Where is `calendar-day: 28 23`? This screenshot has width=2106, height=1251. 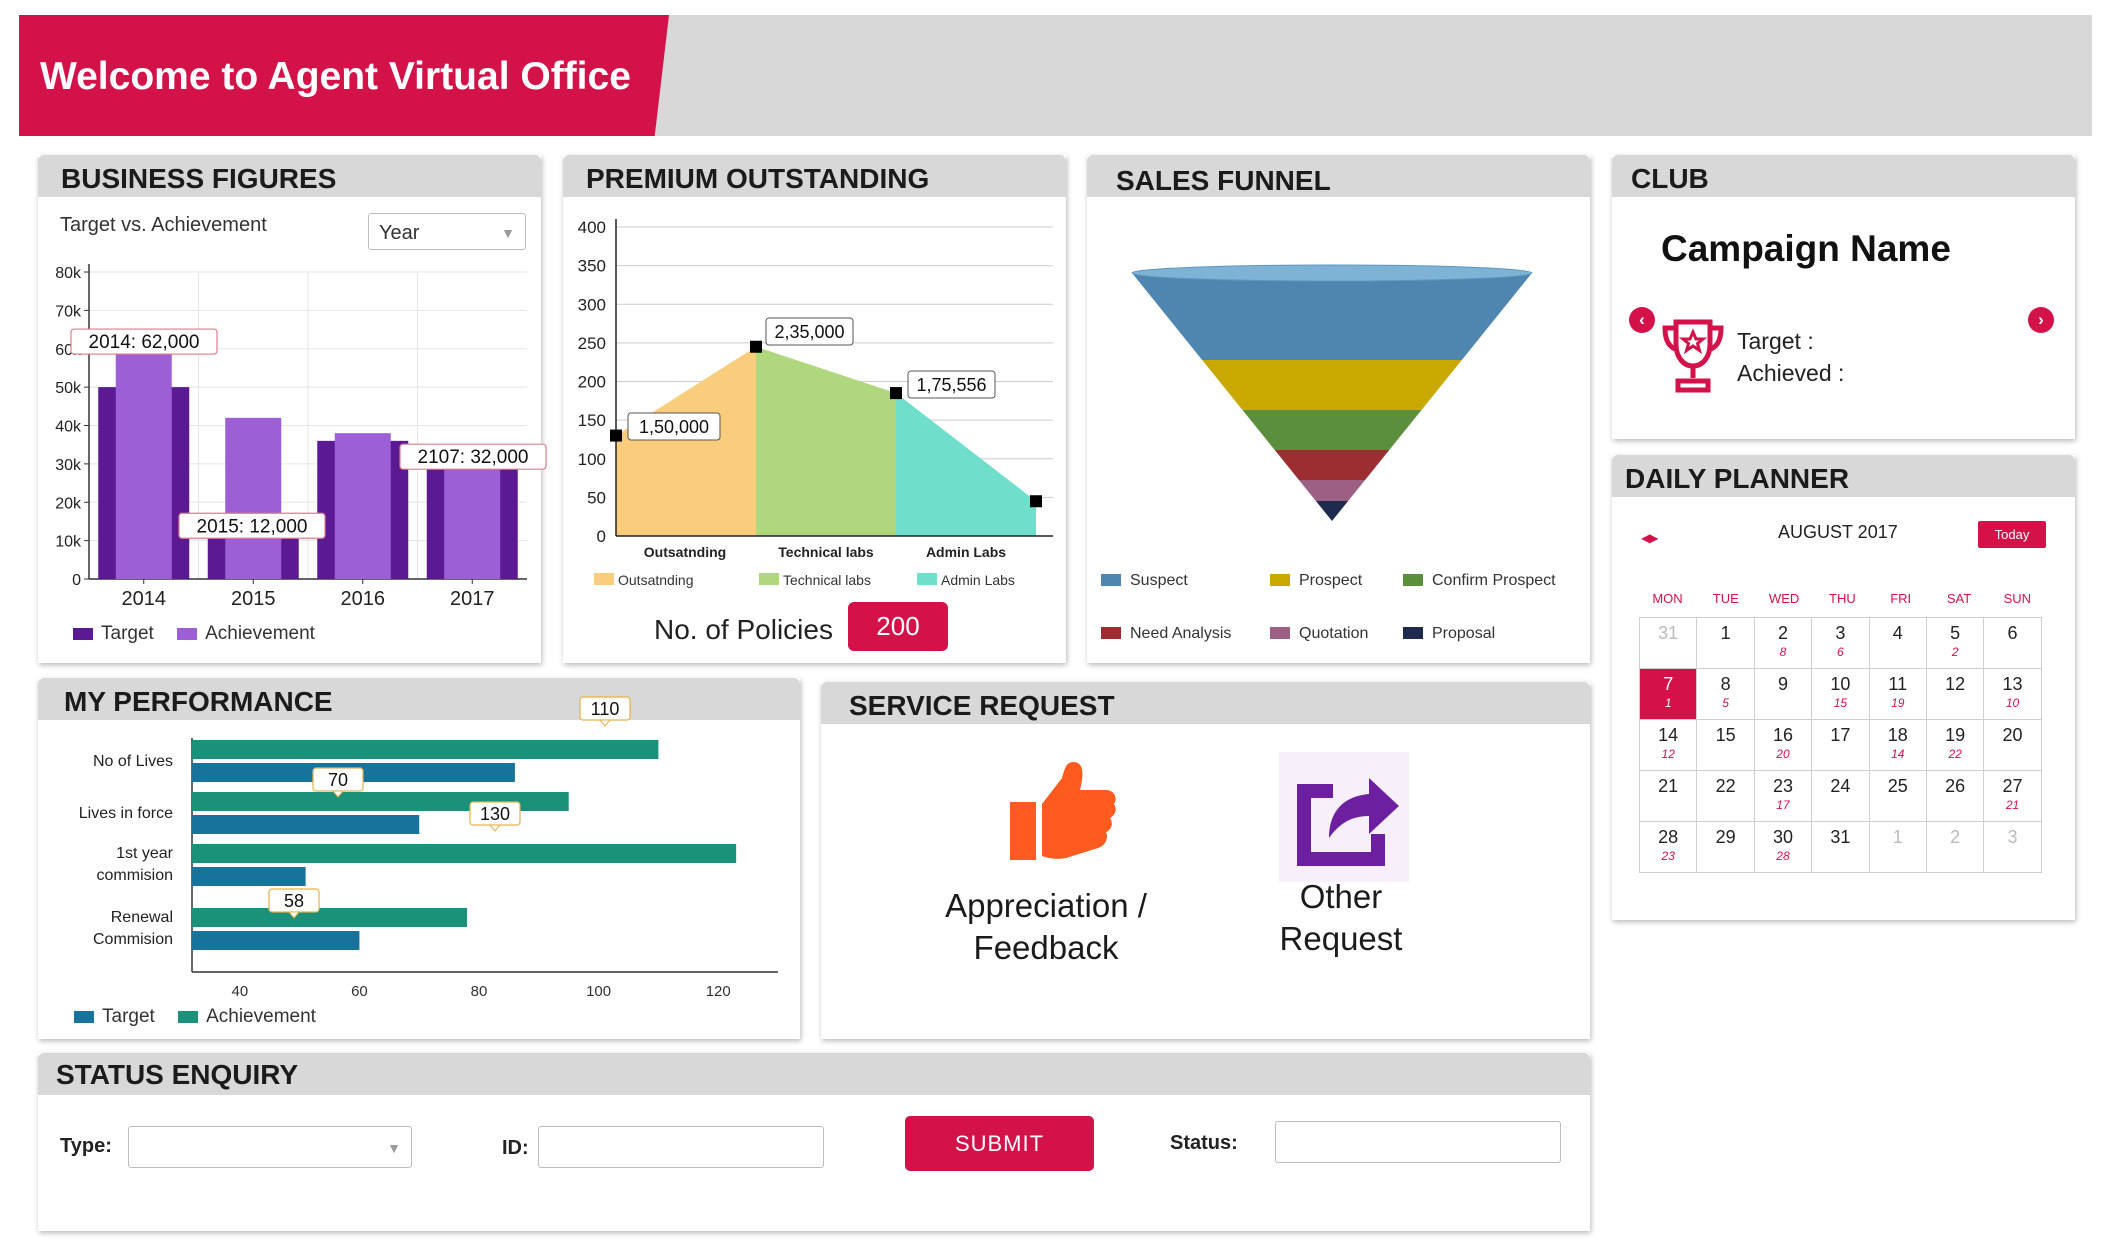 calendar-day: 28 23 is located at coordinates (1668, 847).